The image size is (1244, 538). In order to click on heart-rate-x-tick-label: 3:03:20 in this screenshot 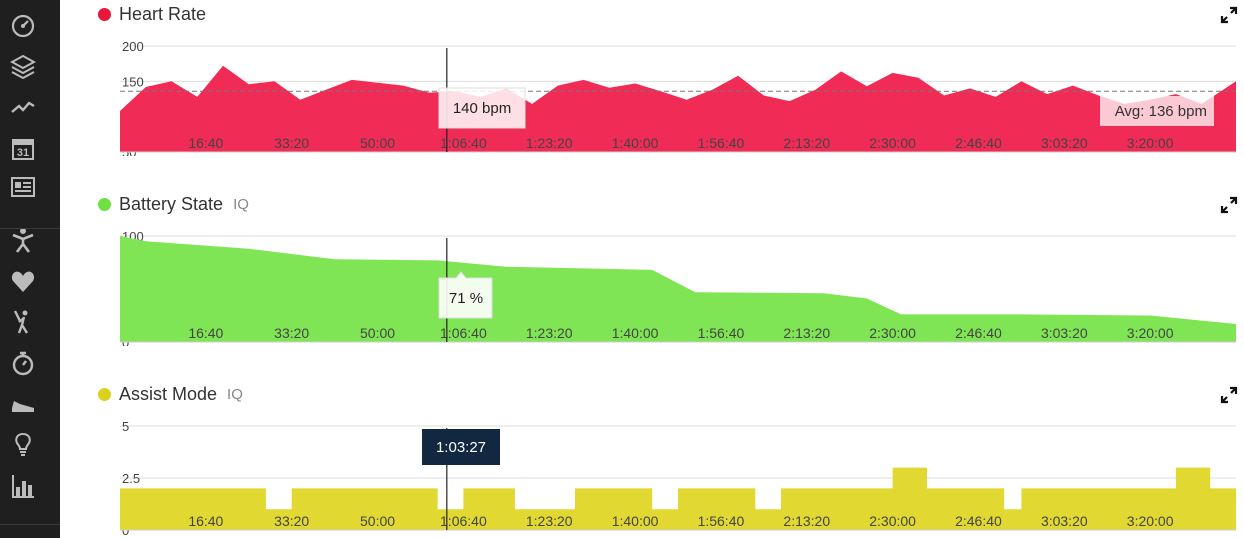, I will do `click(1064, 143)`.